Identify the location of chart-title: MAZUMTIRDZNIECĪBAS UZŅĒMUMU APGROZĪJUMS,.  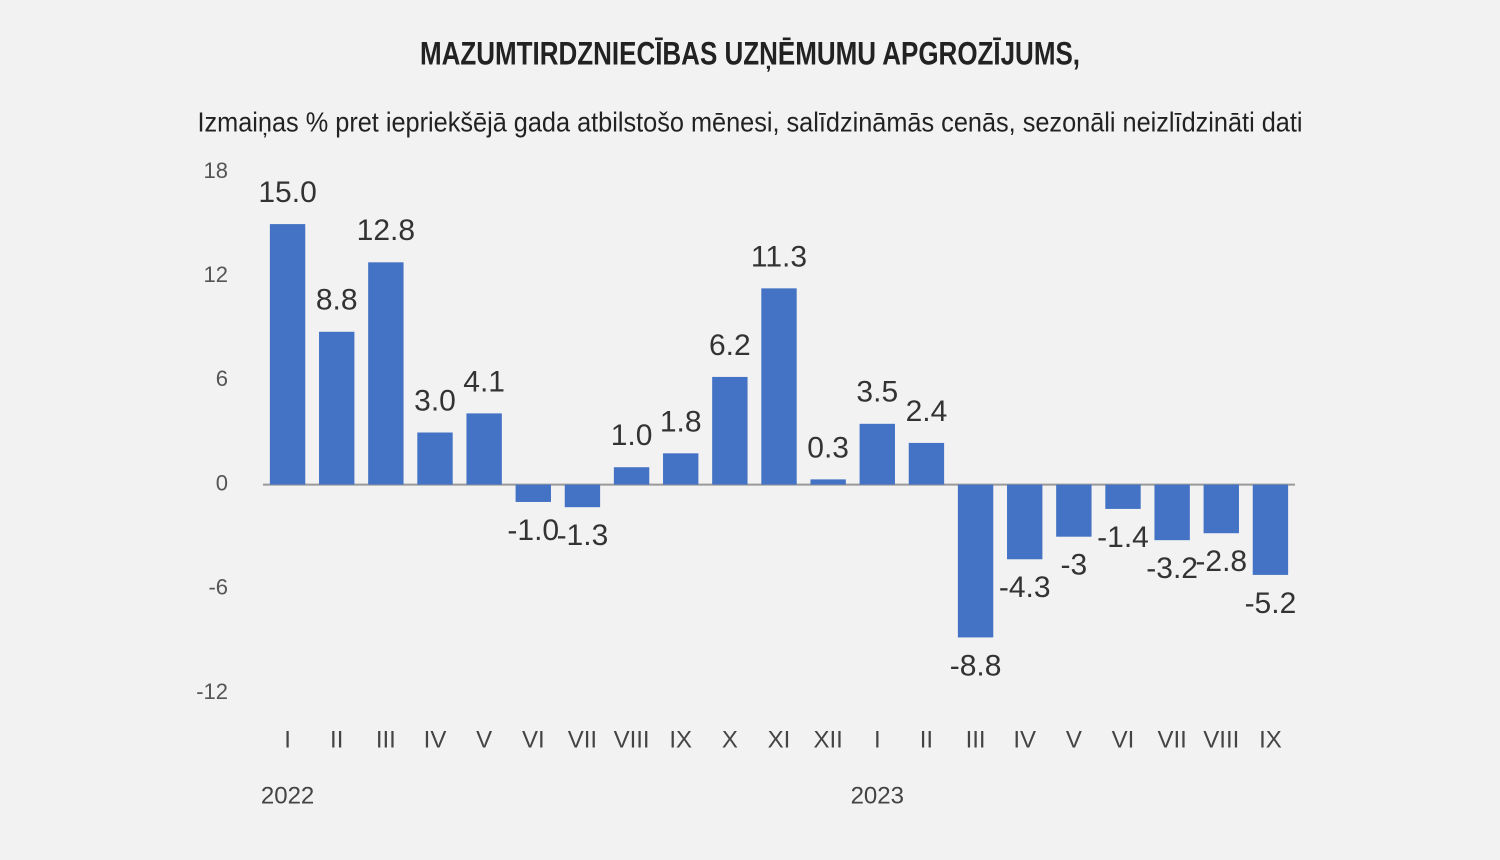
(750, 53).